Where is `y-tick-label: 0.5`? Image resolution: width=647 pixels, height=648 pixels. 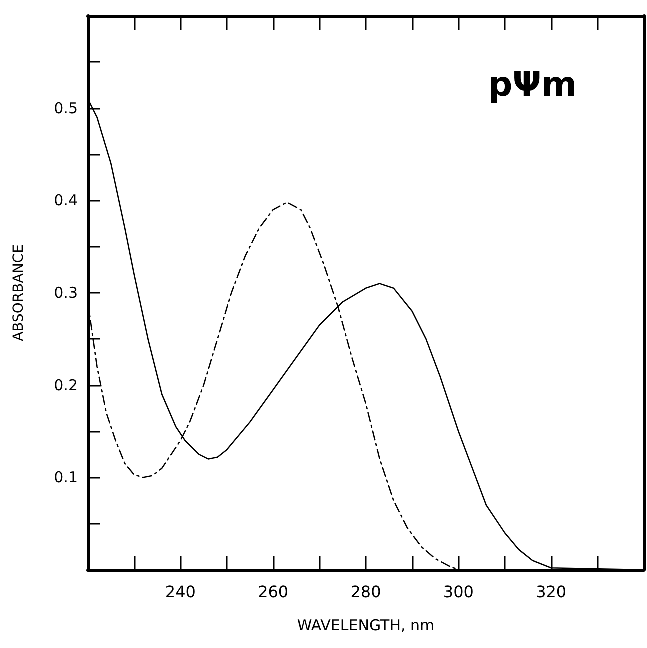 y-tick-label: 0.5 is located at coordinates (66, 108).